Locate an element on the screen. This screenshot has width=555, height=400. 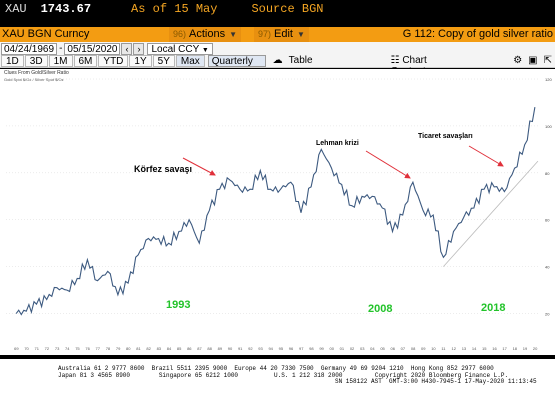
table-button: Table is located at coordinates (301, 61).